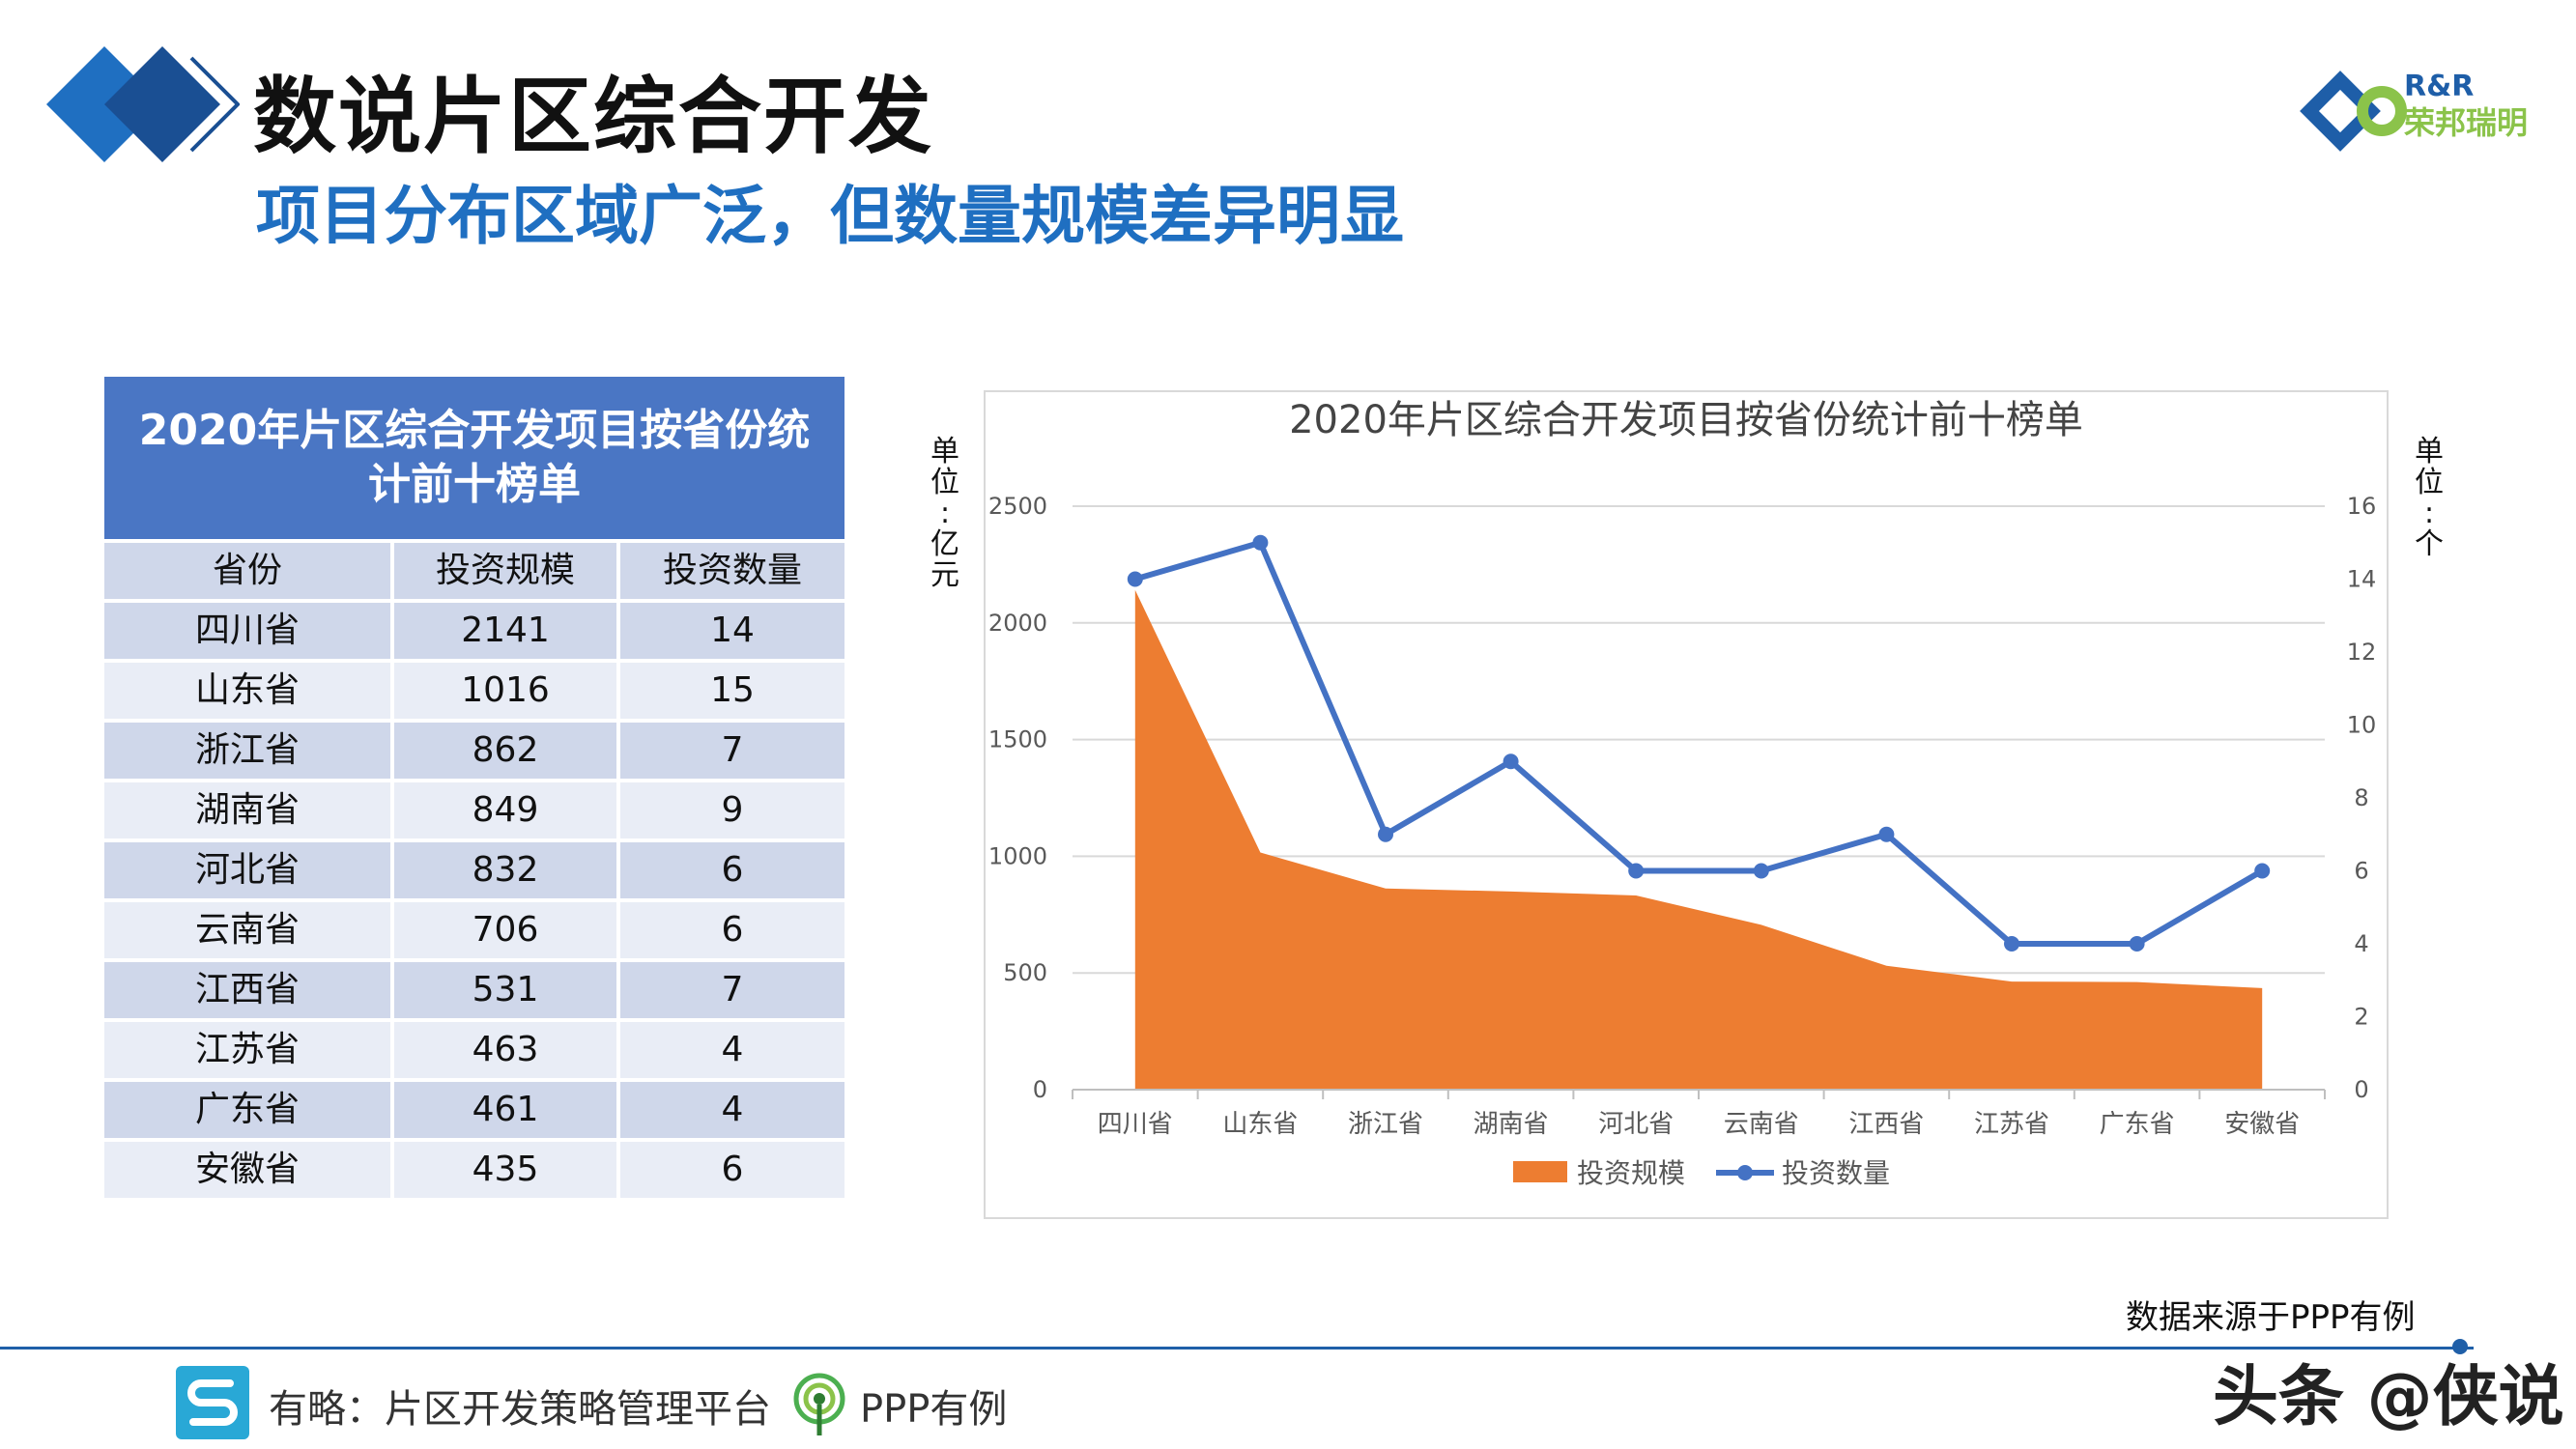  What do you see at coordinates (2271, 1317) in the screenshot?
I see `source-note: 数据来源于PPP有例` at bounding box center [2271, 1317].